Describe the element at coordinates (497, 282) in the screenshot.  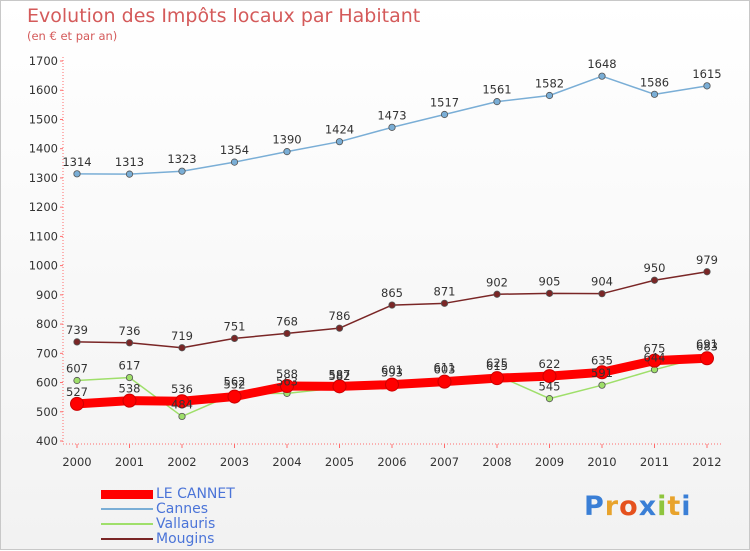
I see `data-label-mougins: 902` at that location.